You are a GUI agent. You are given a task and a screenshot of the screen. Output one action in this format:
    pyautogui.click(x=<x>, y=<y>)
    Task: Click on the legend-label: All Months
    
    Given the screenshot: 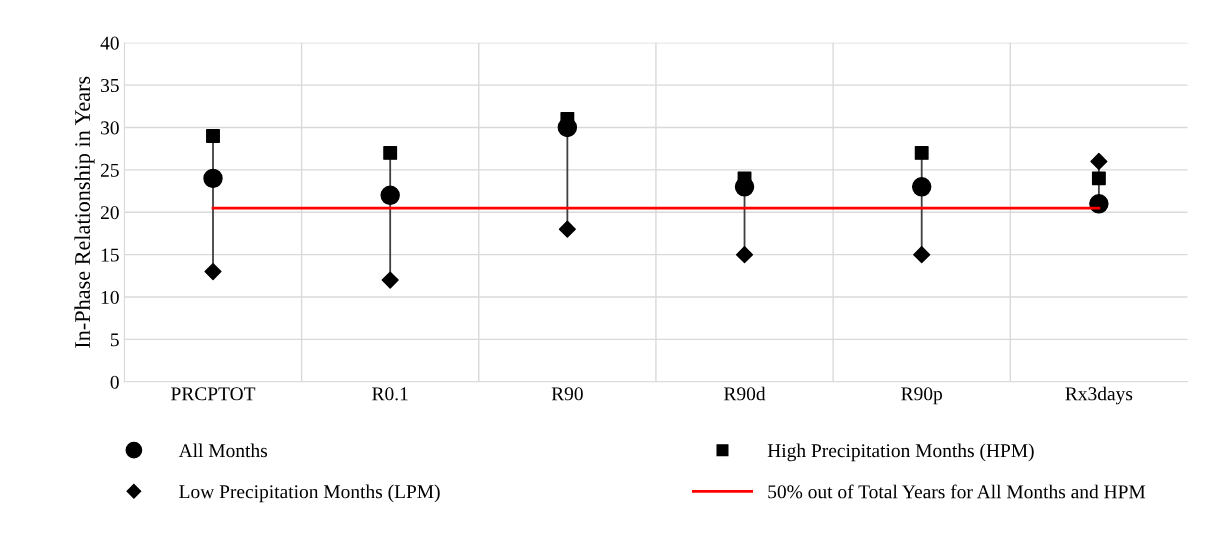 What is the action you would take?
    pyautogui.click(x=223, y=450)
    